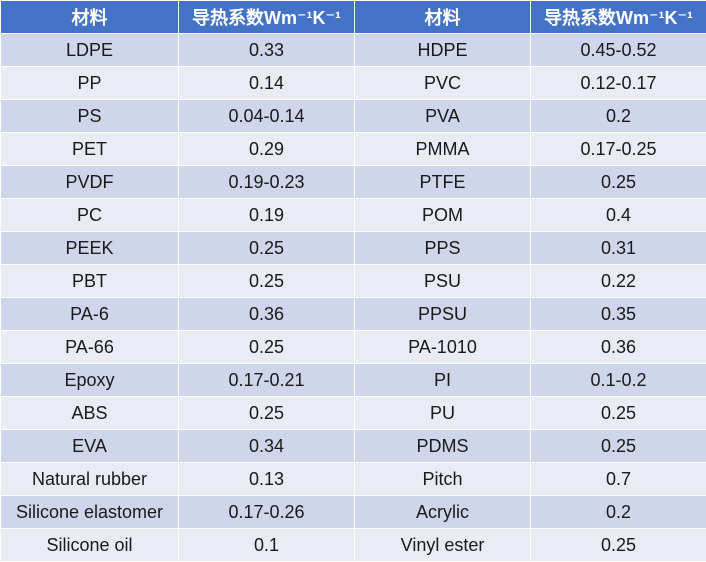 This screenshot has width=706, height=562. What do you see at coordinates (267, 149) in the screenshot?
I see `conductivity-cell: 0.29` at bounding box center [267, 149].